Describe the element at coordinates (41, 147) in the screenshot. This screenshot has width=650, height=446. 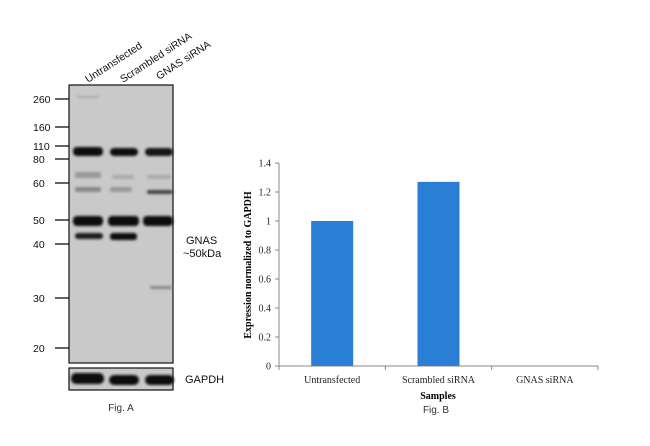
I see `marker-label: 110` at that location.